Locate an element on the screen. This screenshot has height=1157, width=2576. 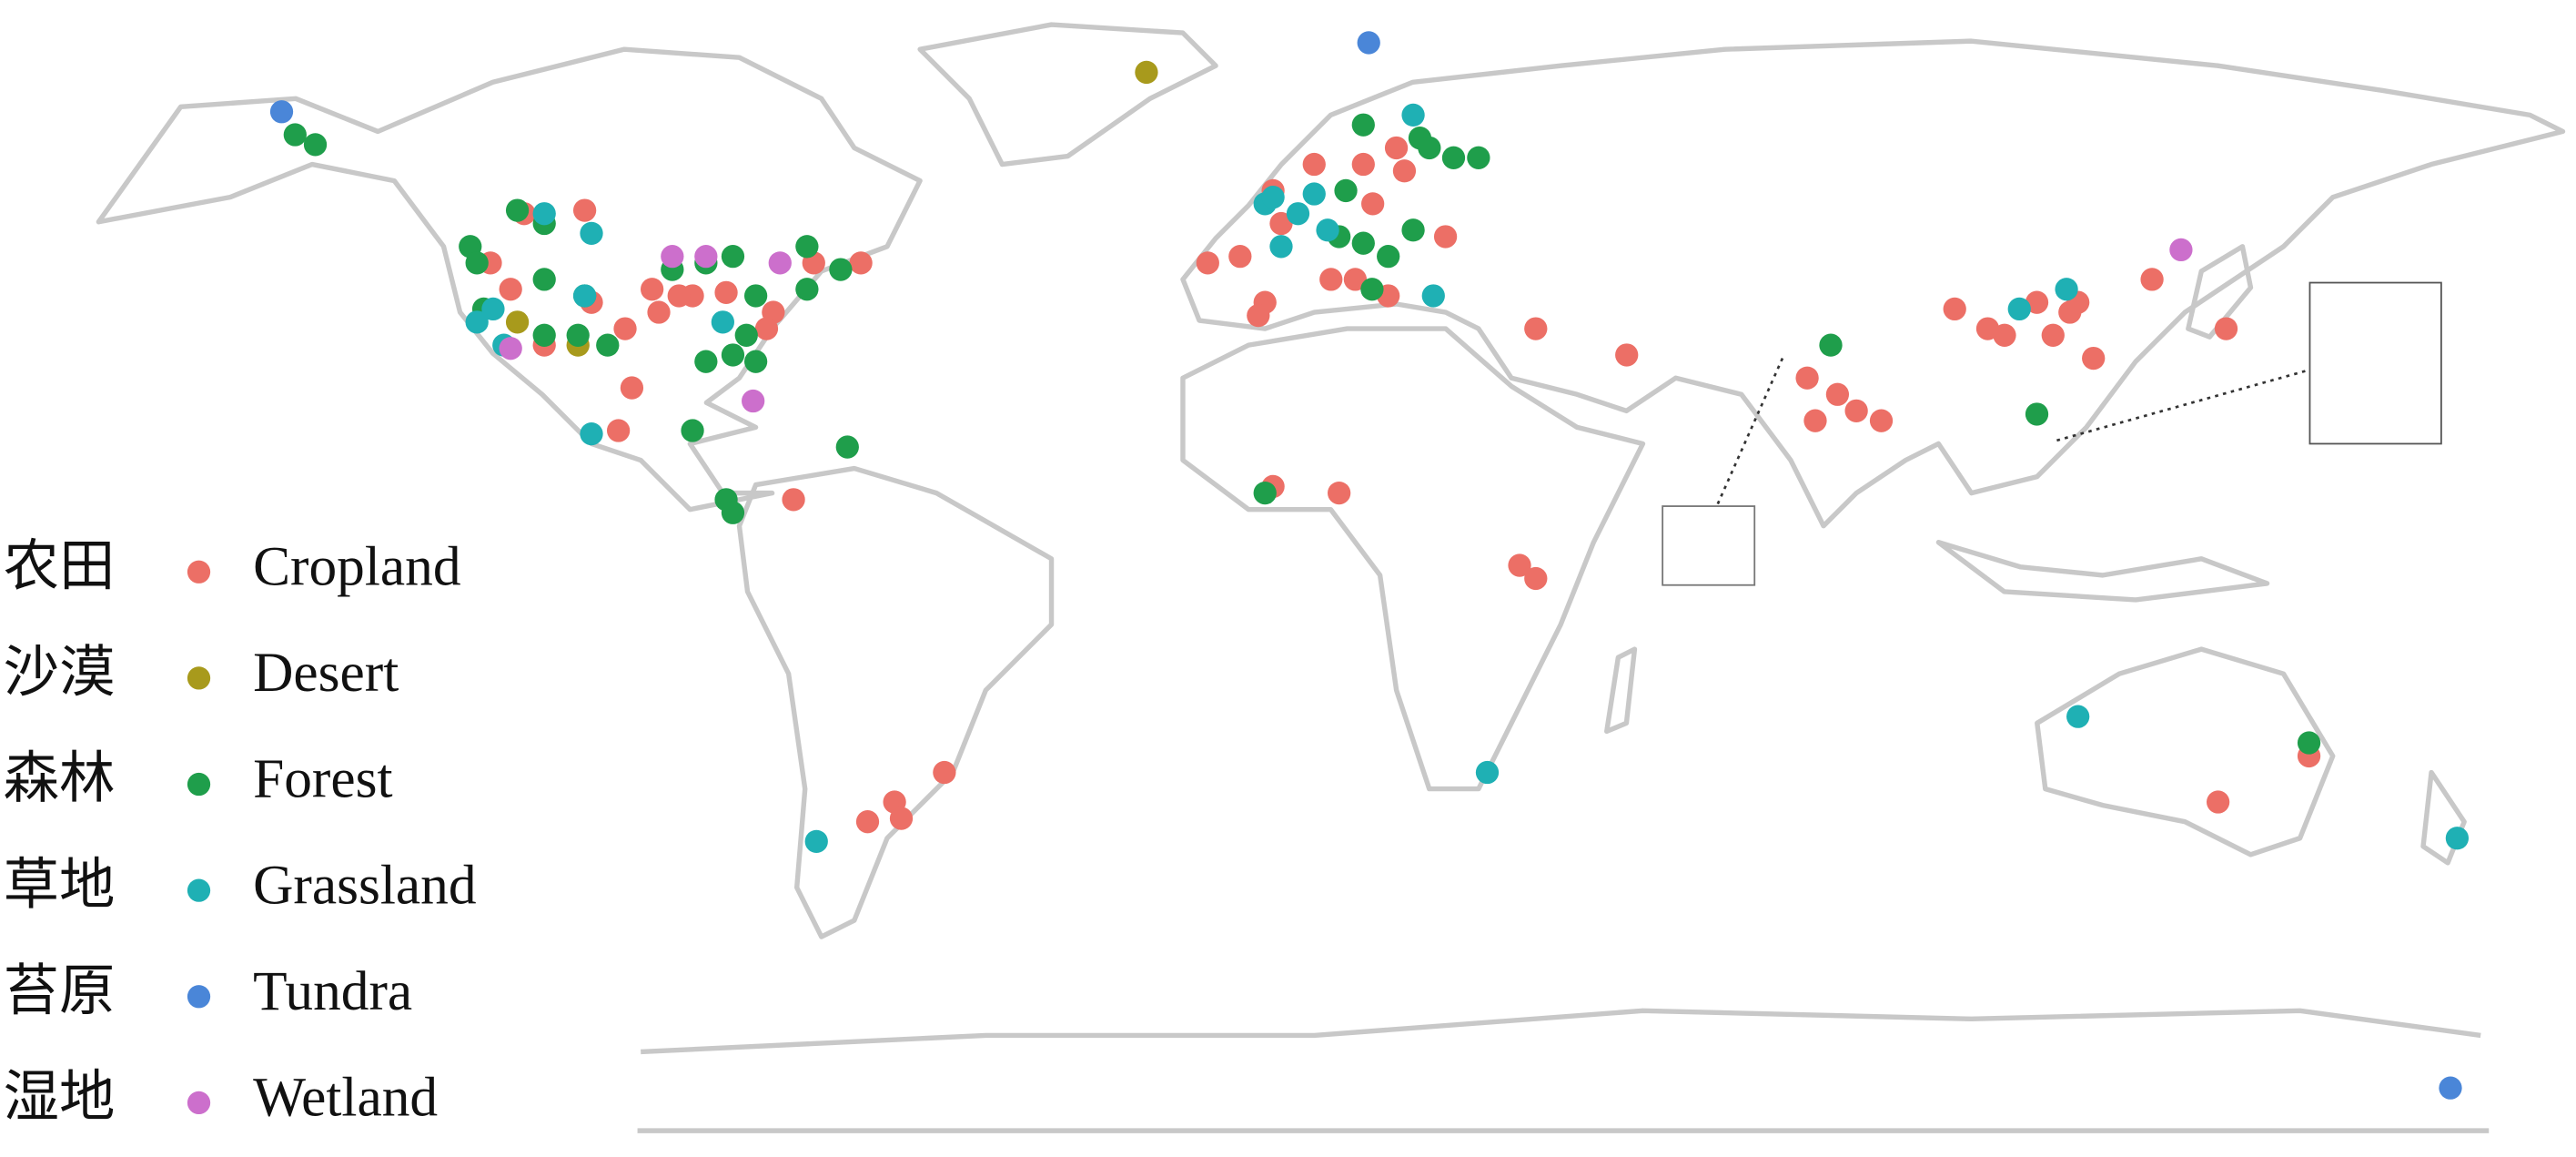
japan is located at coordinates (2220, 292).